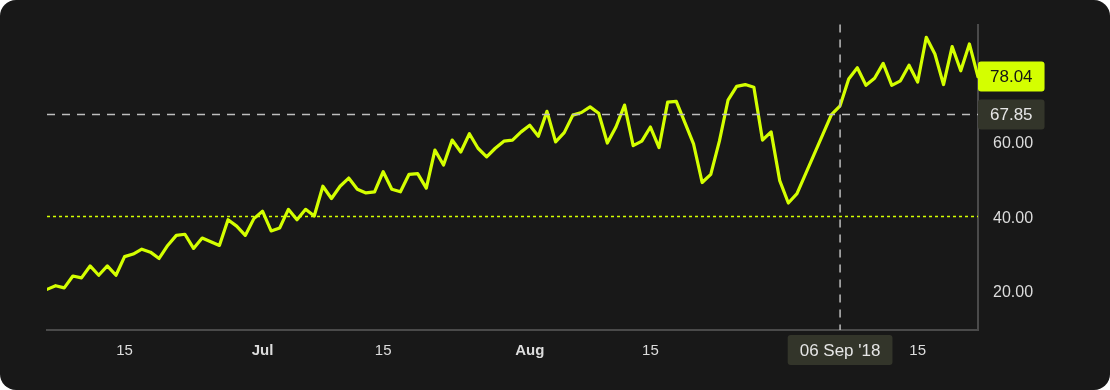  Describe the element at coordinates (1011, 115) in the screenshot. I see `ref-line-label: 67.85` at that location.